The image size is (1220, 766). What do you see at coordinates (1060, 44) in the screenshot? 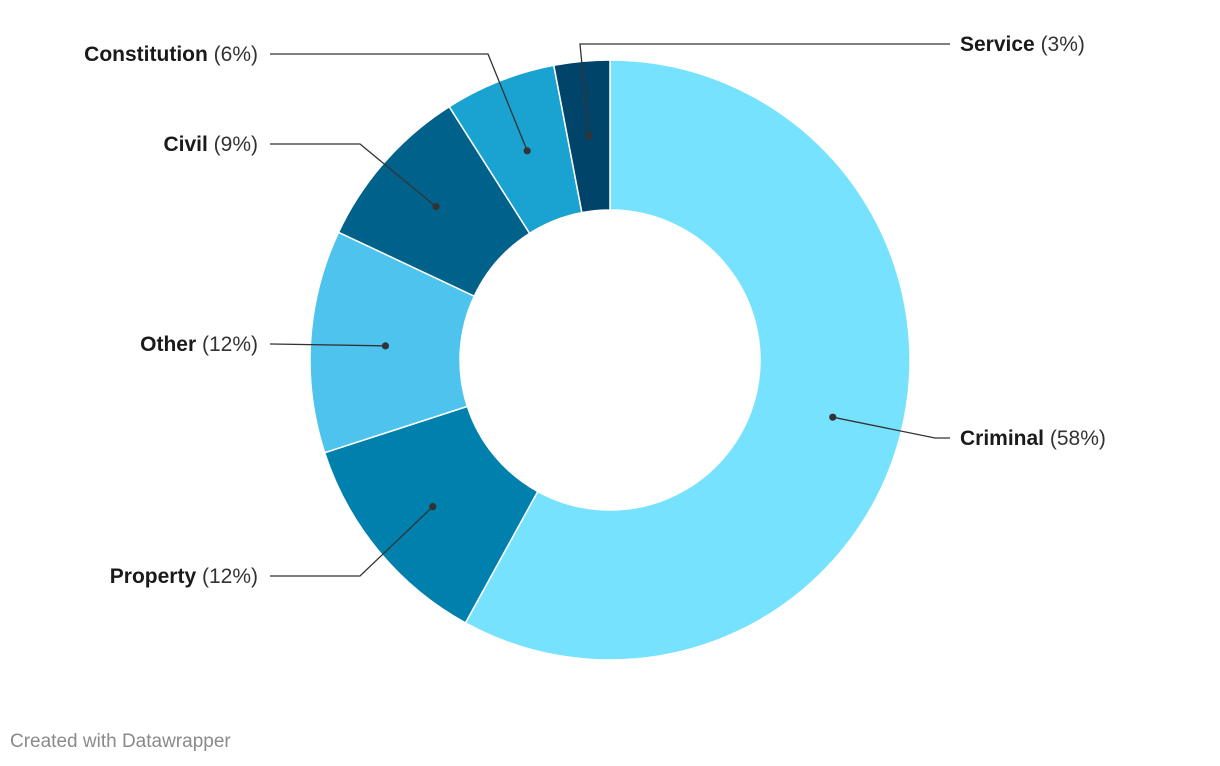
I see `slice-label-percent: (3%)` at bounding box center [1060, 44].